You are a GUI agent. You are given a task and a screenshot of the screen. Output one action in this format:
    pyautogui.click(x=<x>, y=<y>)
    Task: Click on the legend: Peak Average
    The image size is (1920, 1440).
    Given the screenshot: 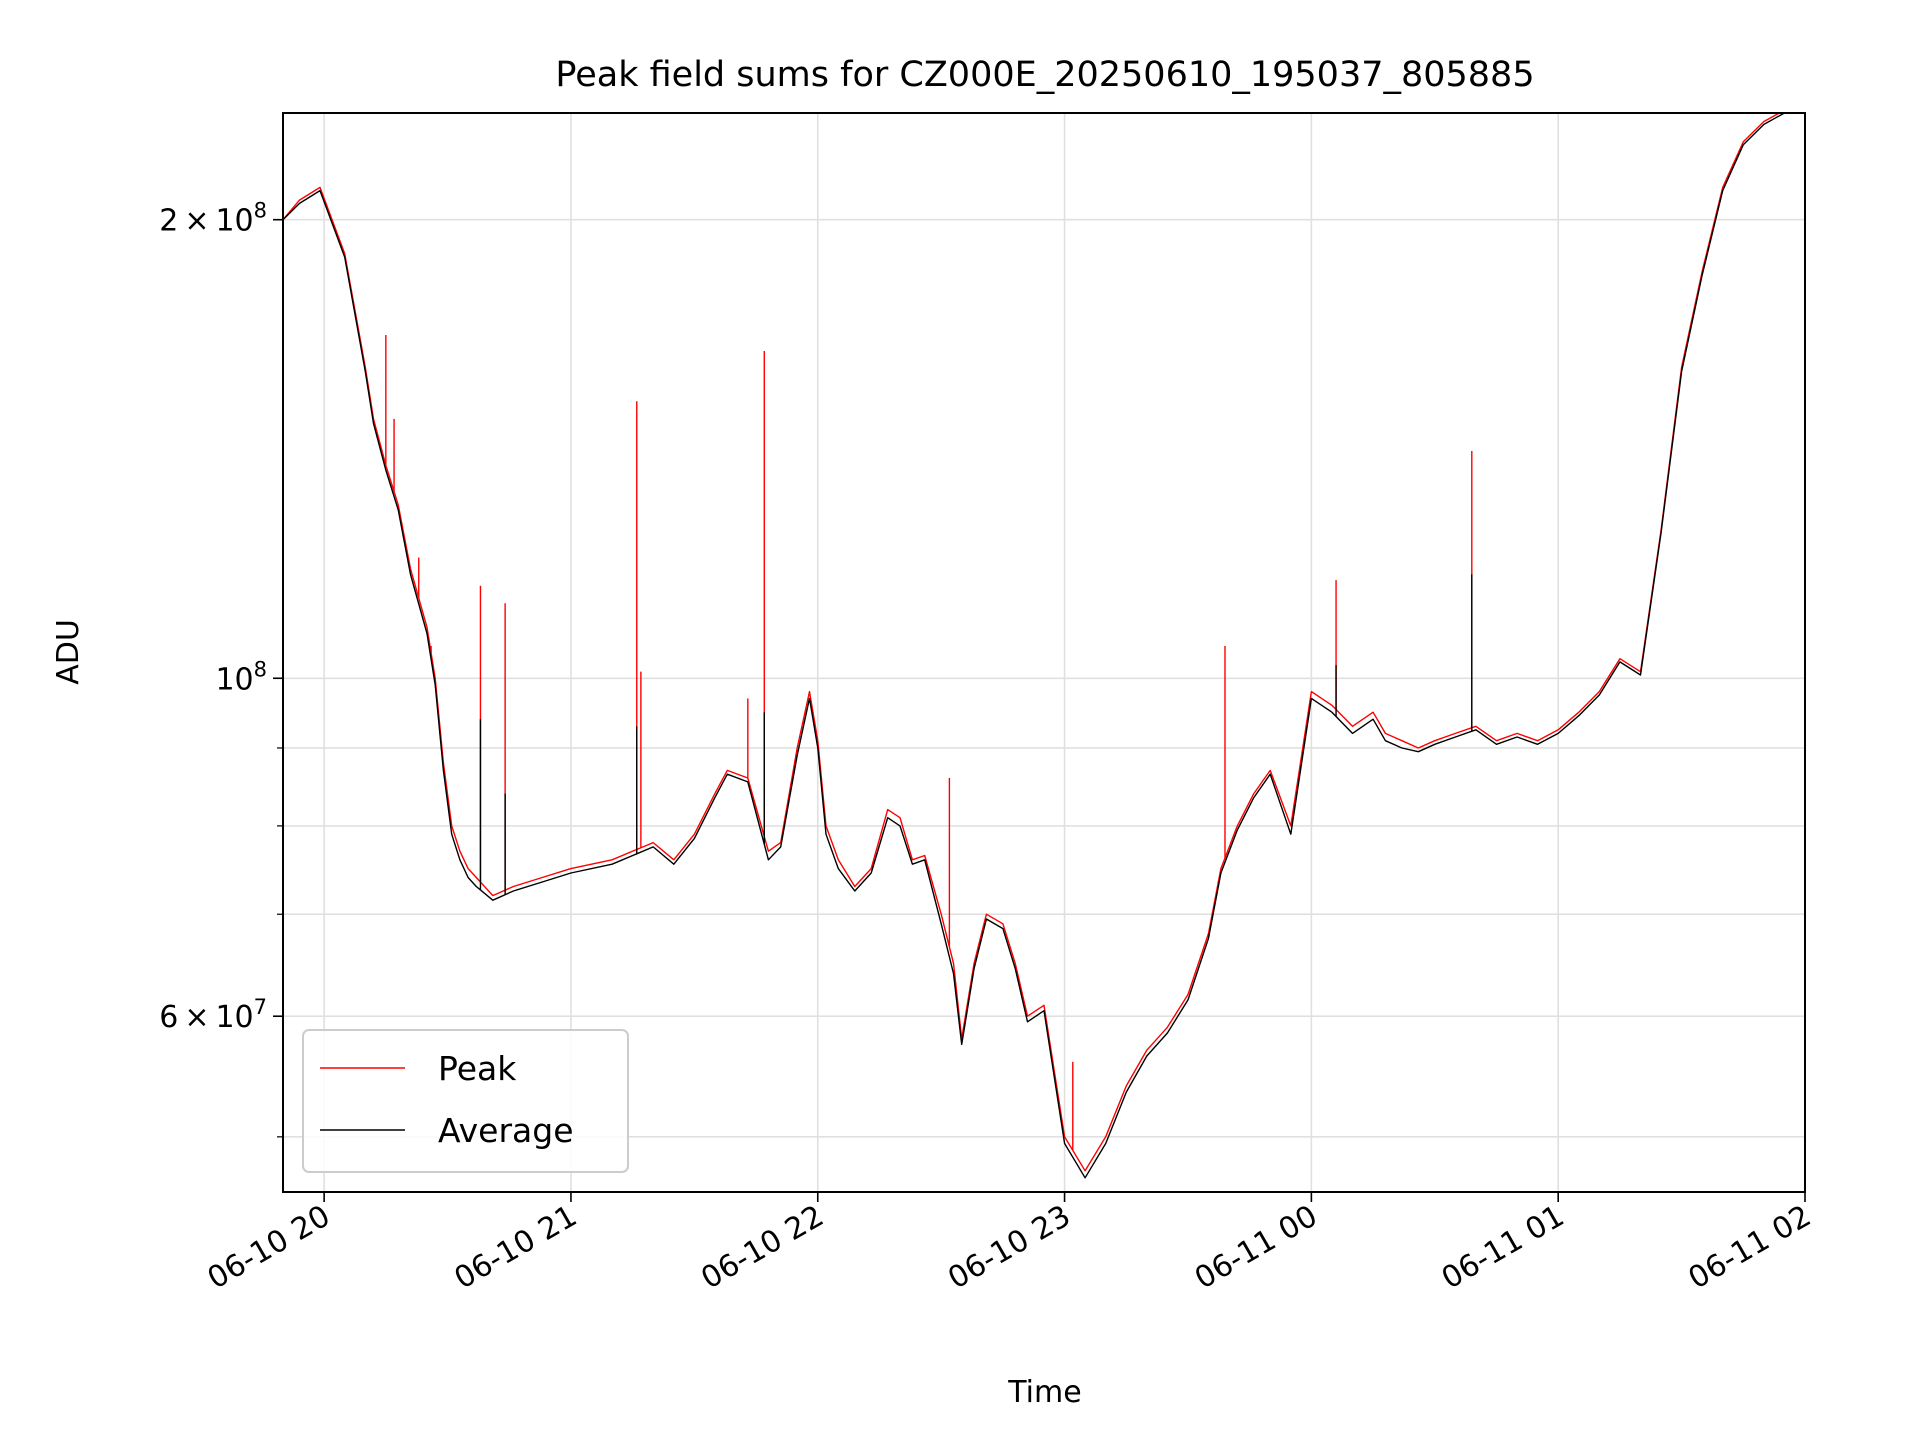 What is the action you would take?
    pyautogui.click(x=465, y=1101)
    